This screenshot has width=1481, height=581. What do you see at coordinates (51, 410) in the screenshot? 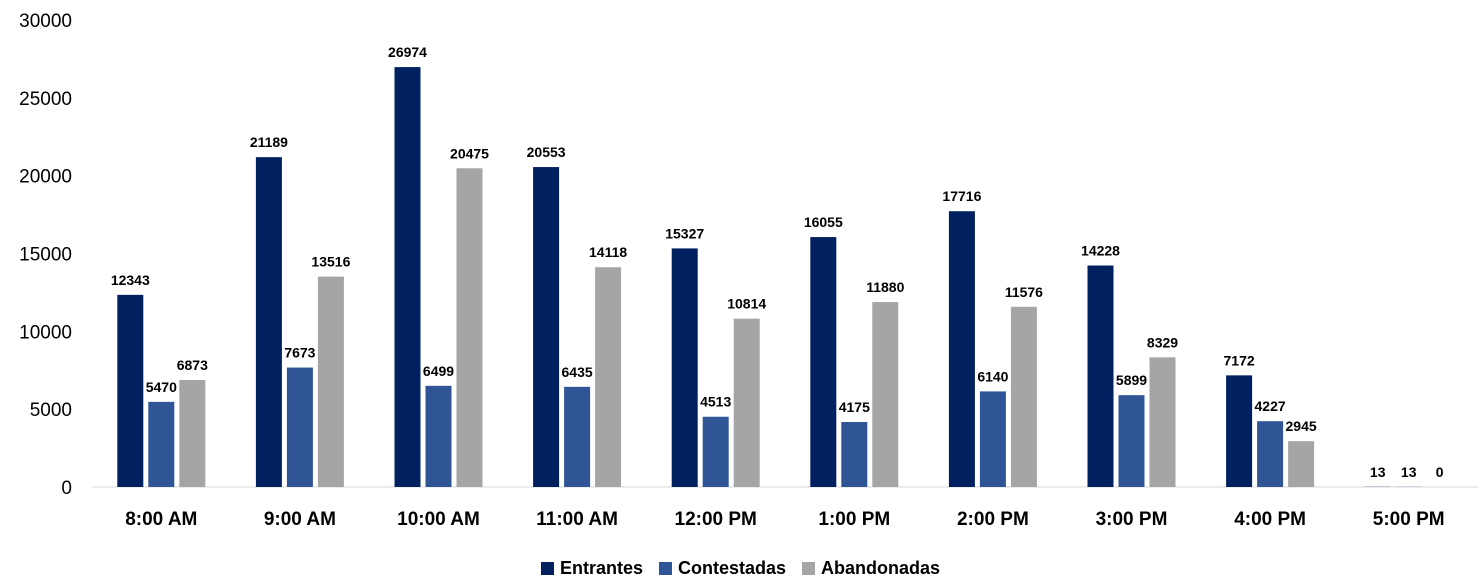
I see `y-tick-label: 5000` at bounding box center [51, 410].